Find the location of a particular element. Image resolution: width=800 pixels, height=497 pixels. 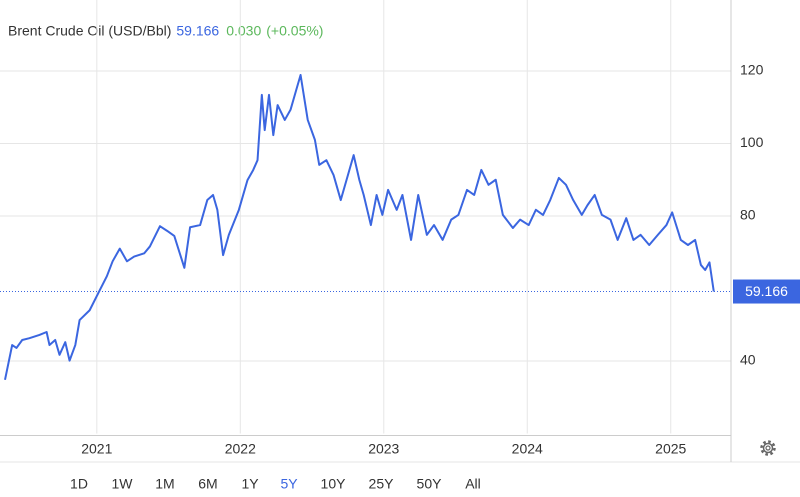

range-button: 1D is located at coordinates (79, 484).